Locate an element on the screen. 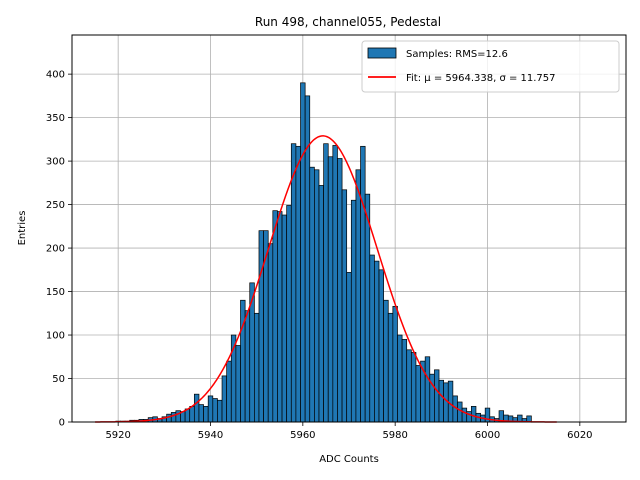 The width and height of the screenshot is (640, 480). x-tick-label: 5920 is located at coordinates (117, 435).